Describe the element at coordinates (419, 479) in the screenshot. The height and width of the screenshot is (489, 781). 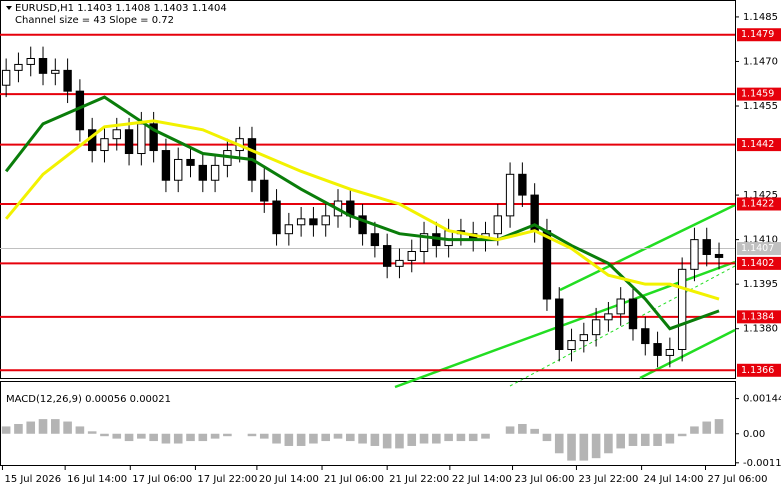
I see `x-tick-label: 21 Jul 22:00` at that location.